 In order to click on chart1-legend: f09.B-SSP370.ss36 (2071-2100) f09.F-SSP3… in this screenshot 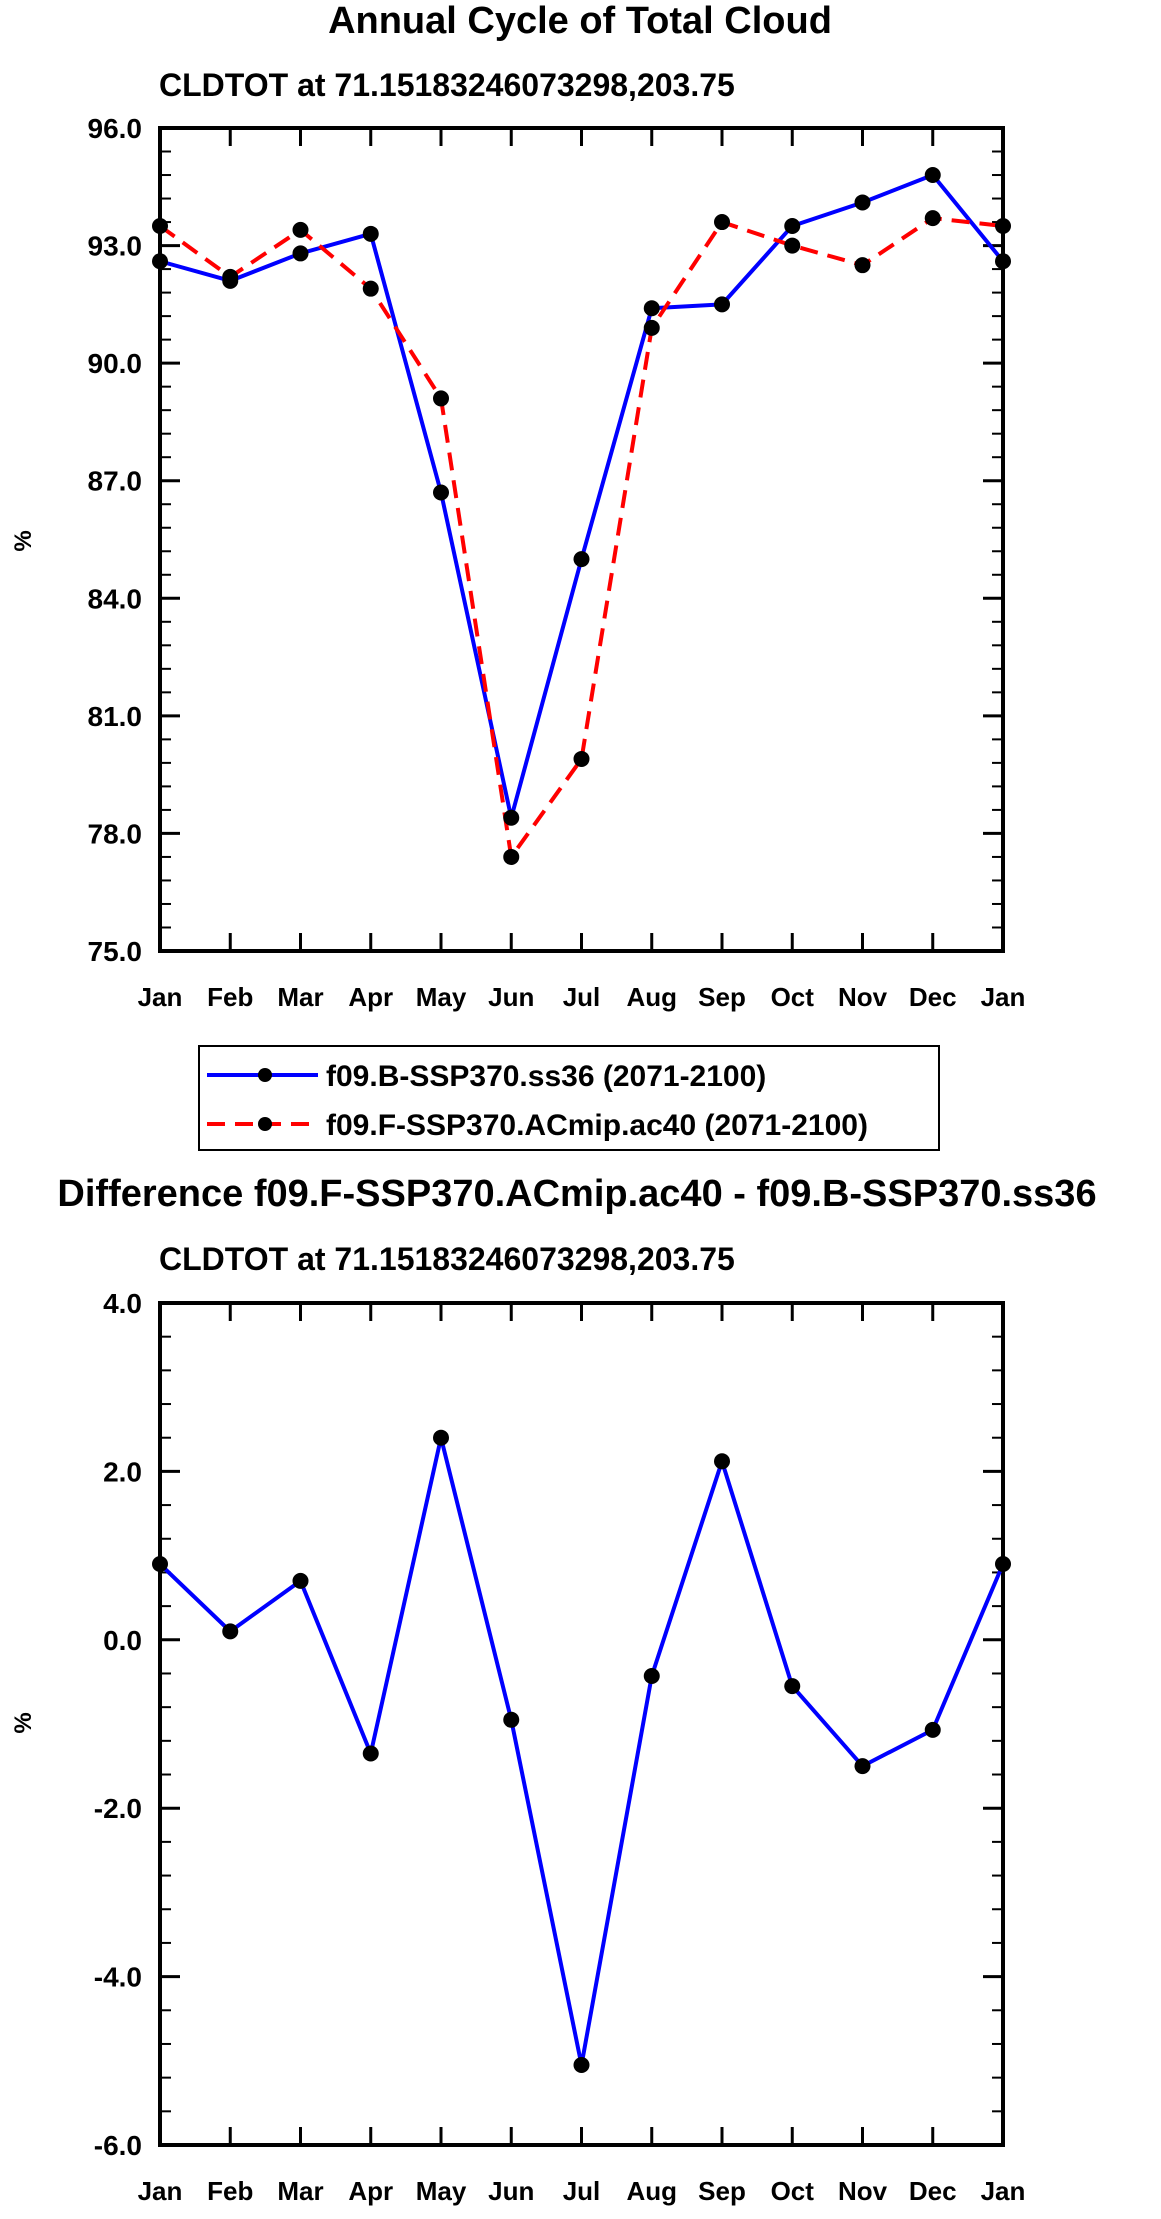, I will do `click(569, 1098)`.